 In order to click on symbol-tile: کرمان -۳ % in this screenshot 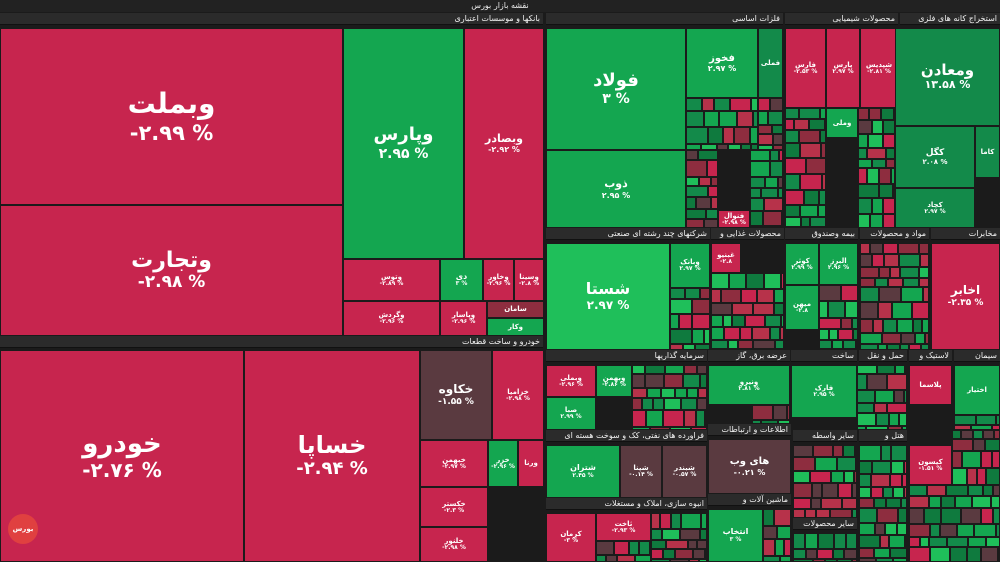, I will do `click(571, 537)`.